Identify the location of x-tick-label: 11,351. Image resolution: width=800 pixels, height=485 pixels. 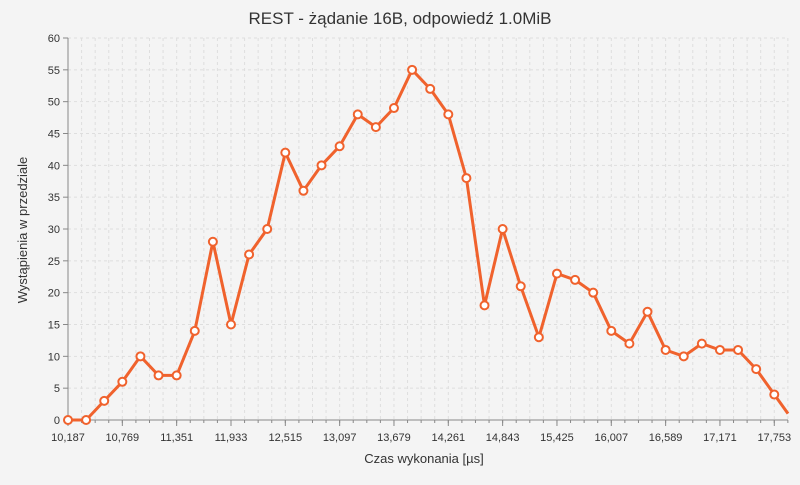
(176, 438).